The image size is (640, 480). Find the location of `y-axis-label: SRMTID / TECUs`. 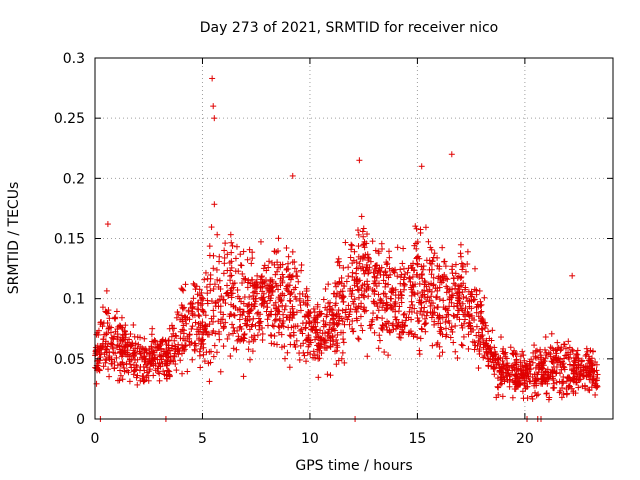

y-axis-label: SRMTID / TECUs is located at coordinates (14, 238).